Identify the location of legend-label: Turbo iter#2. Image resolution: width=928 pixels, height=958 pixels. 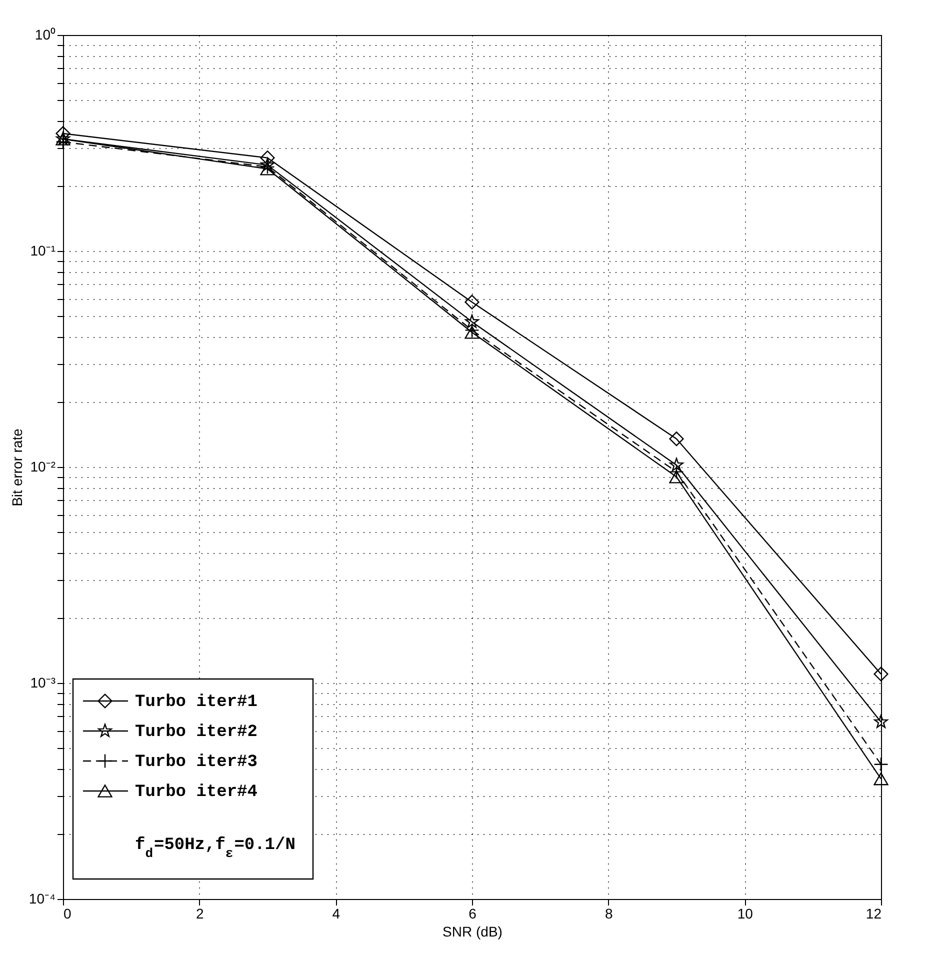
(196, 732).